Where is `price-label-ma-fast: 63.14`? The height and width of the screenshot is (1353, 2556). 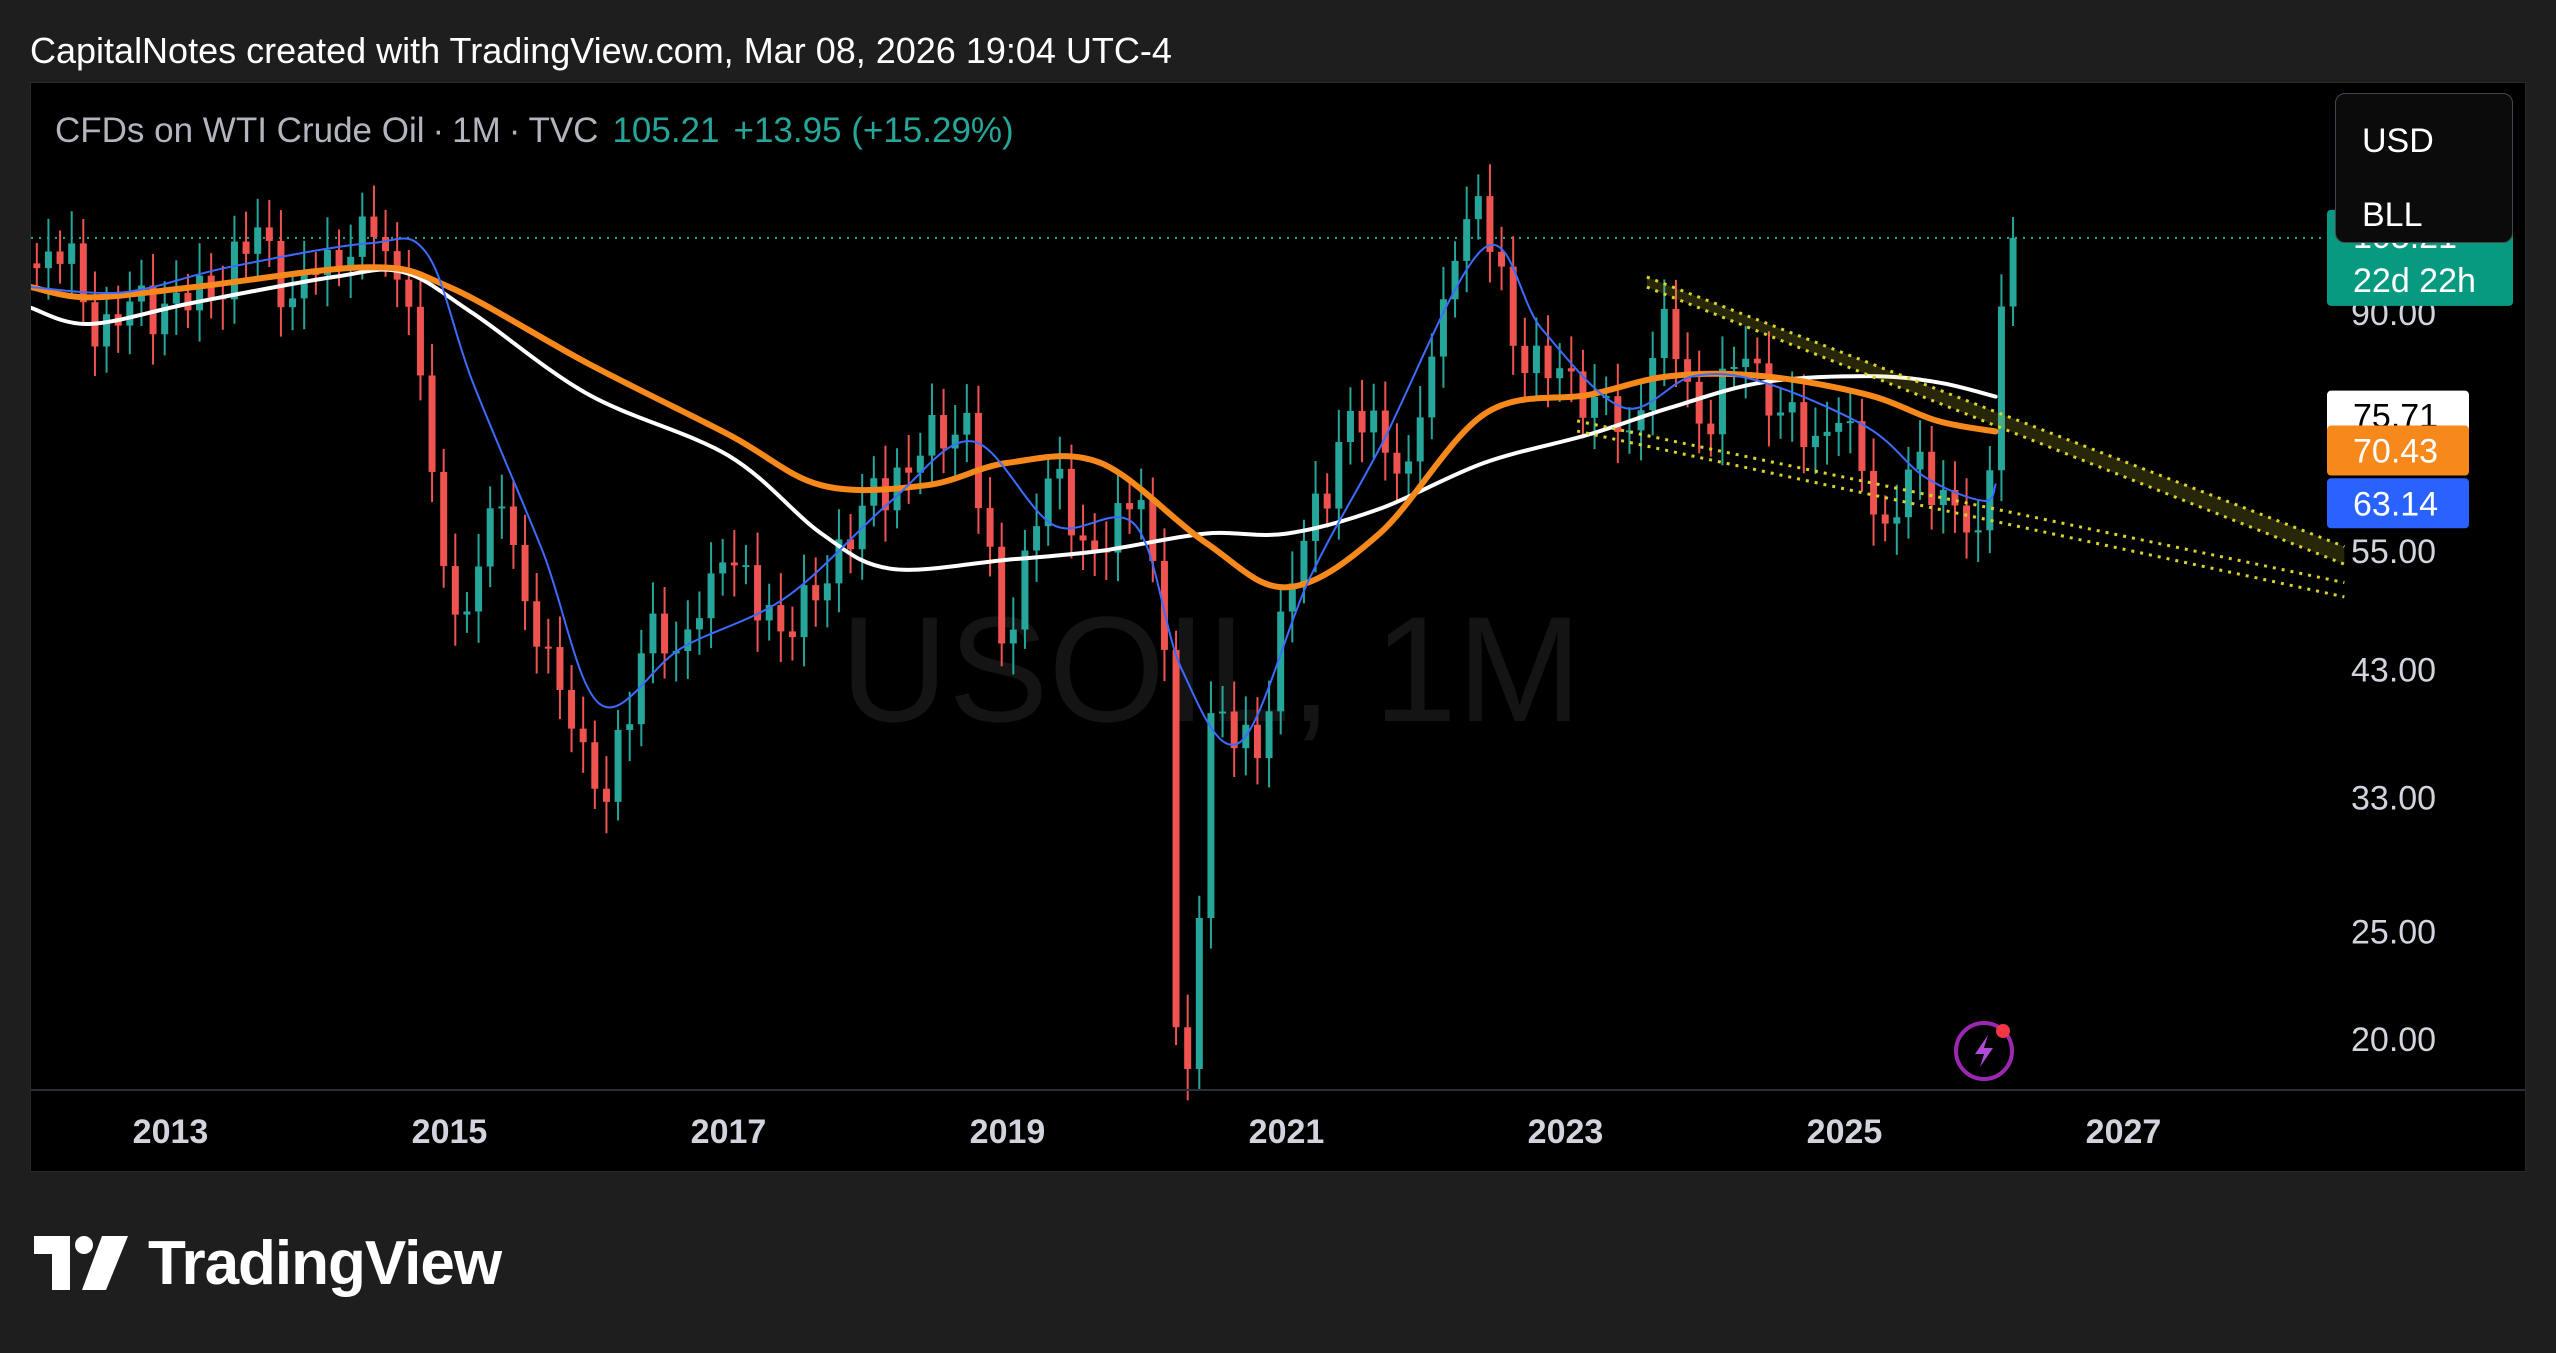 price-label-ma-fast: 63.14 is located at coordinates (2398, 503).